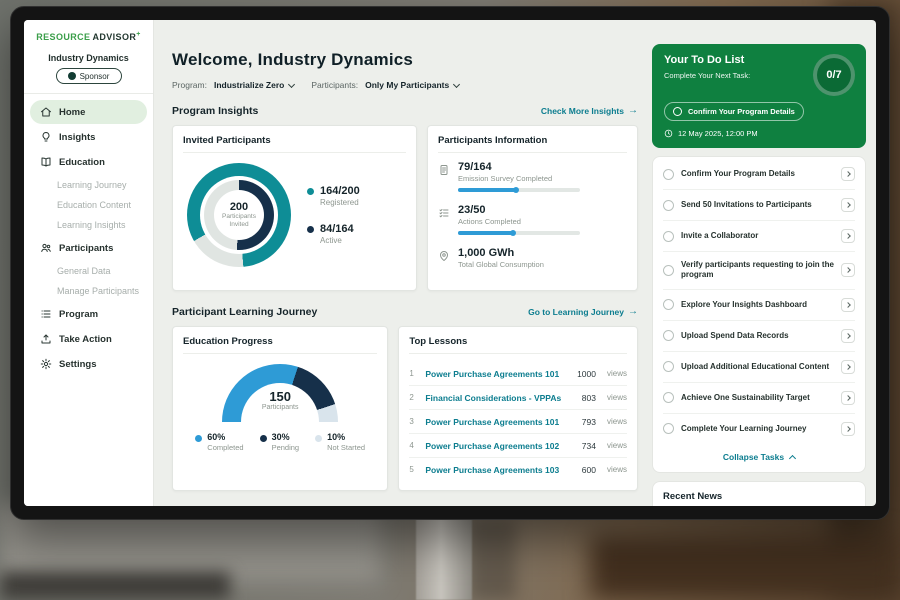 Image resolution: width=900 pixels, height=600 pixels. Describe the element at coordinates (518, 345) in the screenshot. I see `card-title: Top Lessons` at that location.